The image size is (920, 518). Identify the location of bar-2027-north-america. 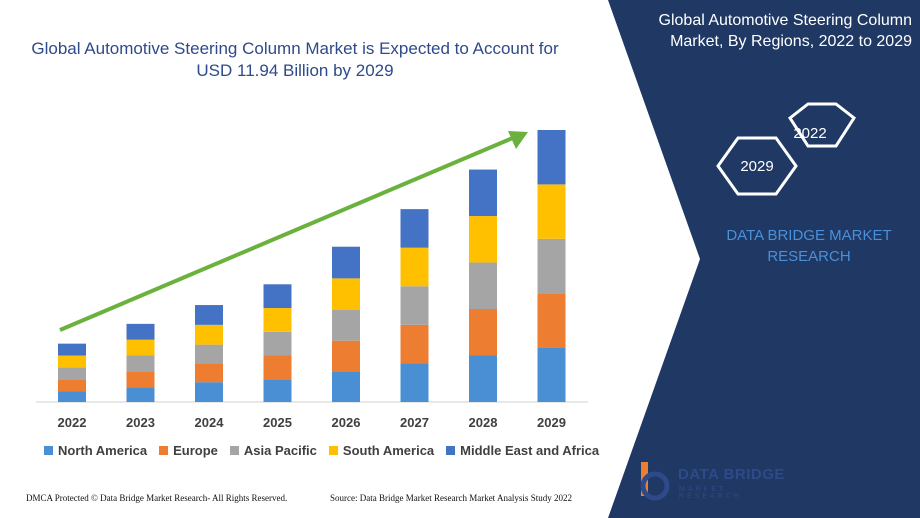
(414, 382).